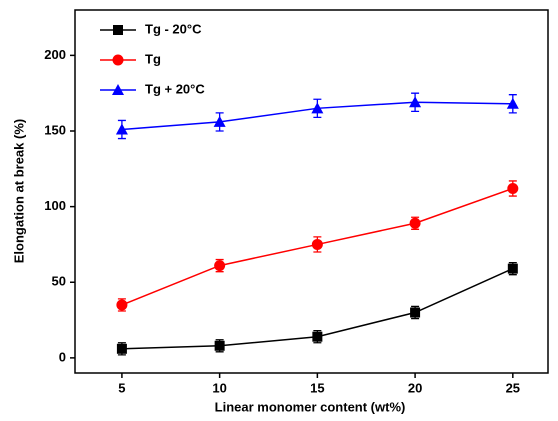  Describe the element at coordinates (18, 191) in the screenshot. I see `y-axis-label: Elongation at break (%)` at that location.